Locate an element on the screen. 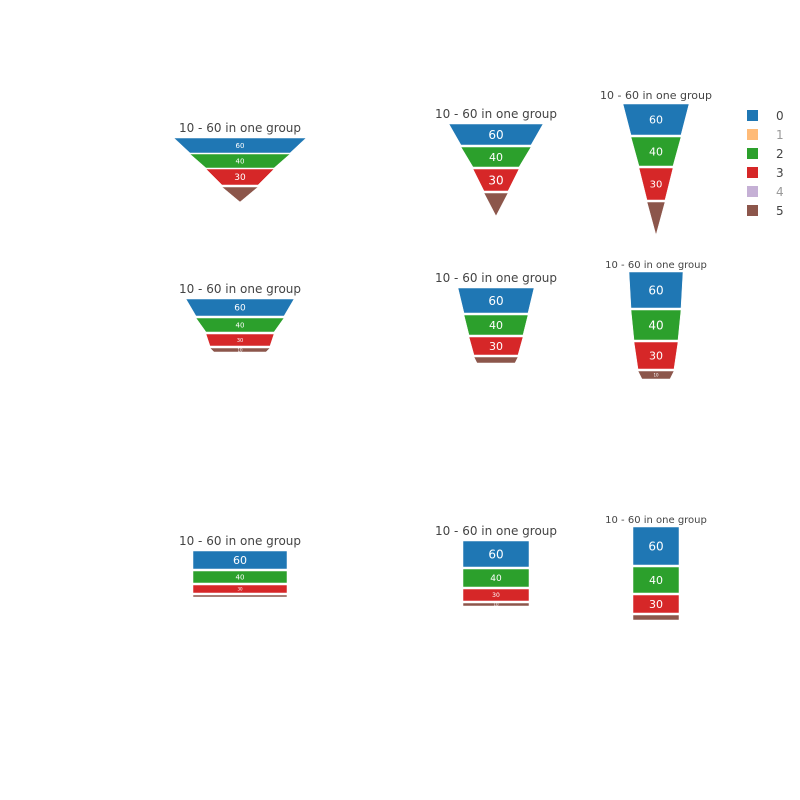 This screenshot has width=800, height=800. funnel-panel-2: 10 - 60 in one group 60 40 30 is located at coordinates (496, 162).